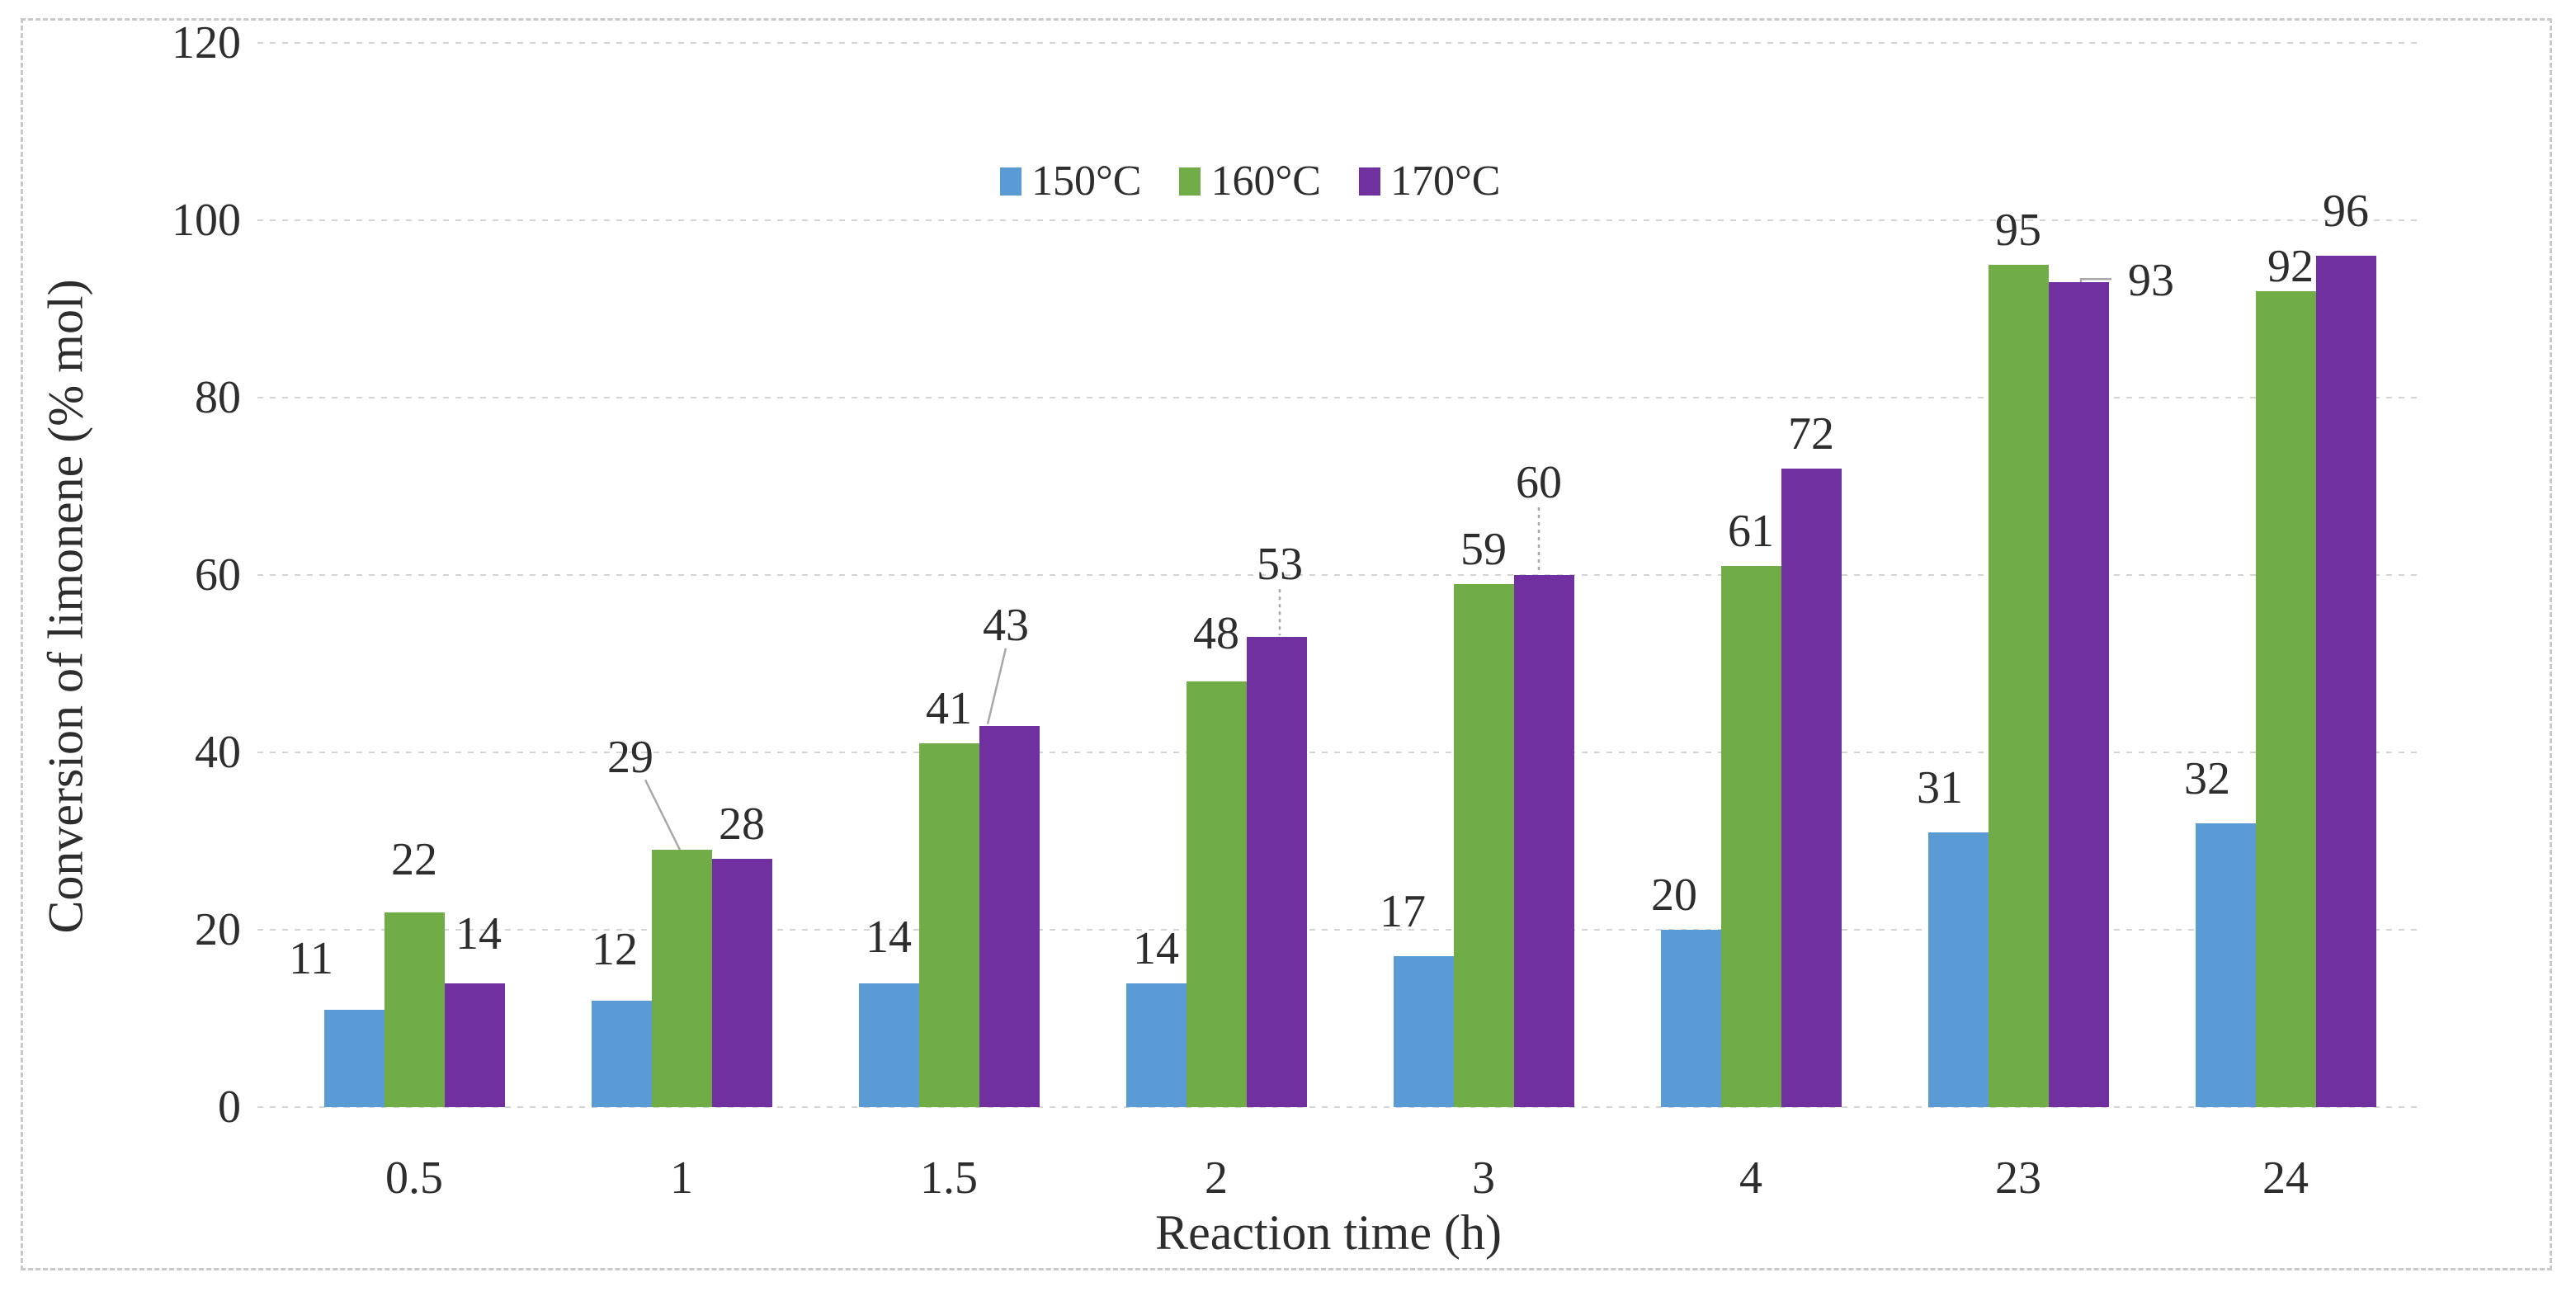 This screenshot has height=1301, width=2576. What do you see at coordinates (2345, 681) in the screenshot?
I see `bar-170°C-24h` at bounding box center [2345, 681].